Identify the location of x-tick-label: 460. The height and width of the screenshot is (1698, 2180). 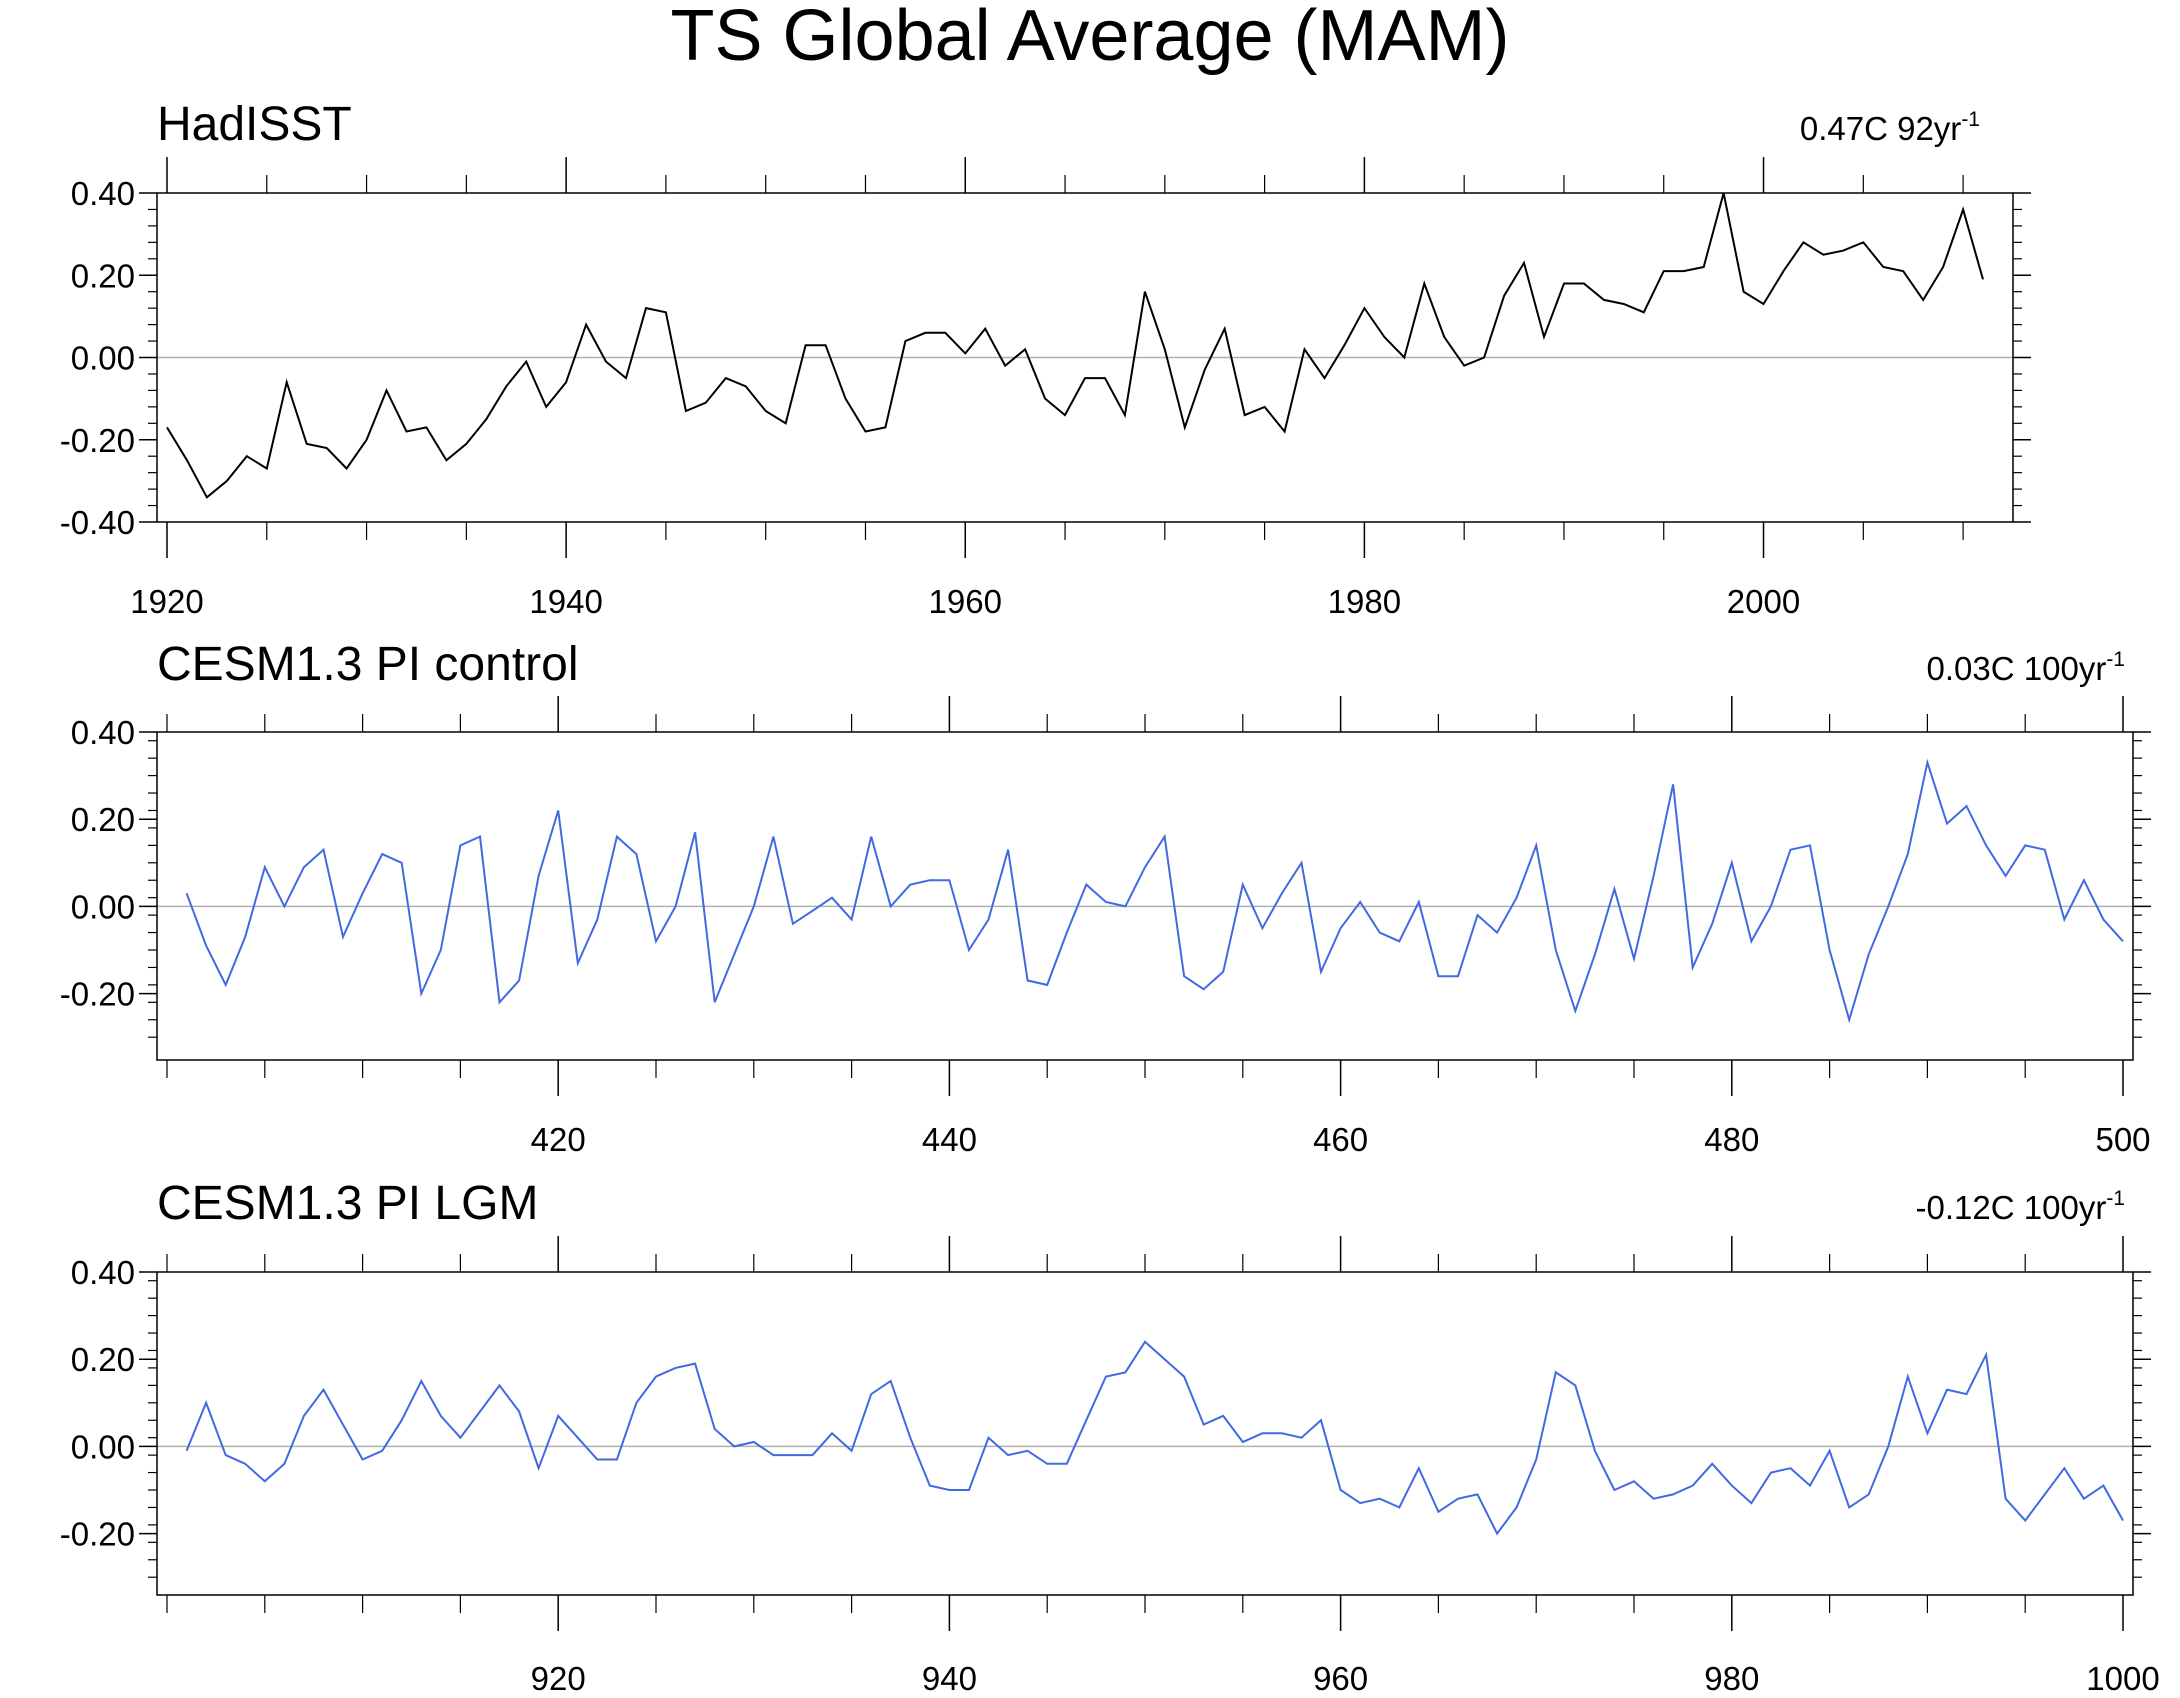
(1340, 1139).